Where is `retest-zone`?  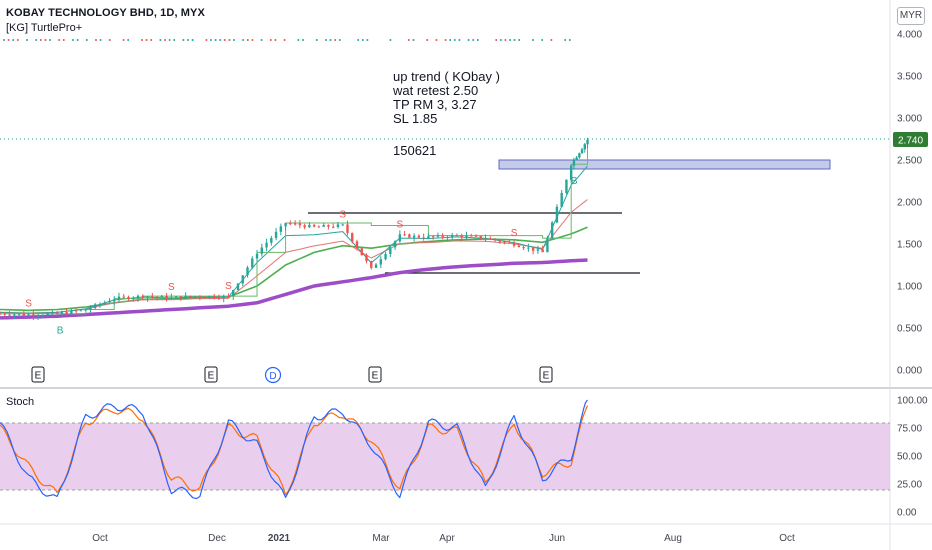
retest-zone is located at coordinates (664, 164).